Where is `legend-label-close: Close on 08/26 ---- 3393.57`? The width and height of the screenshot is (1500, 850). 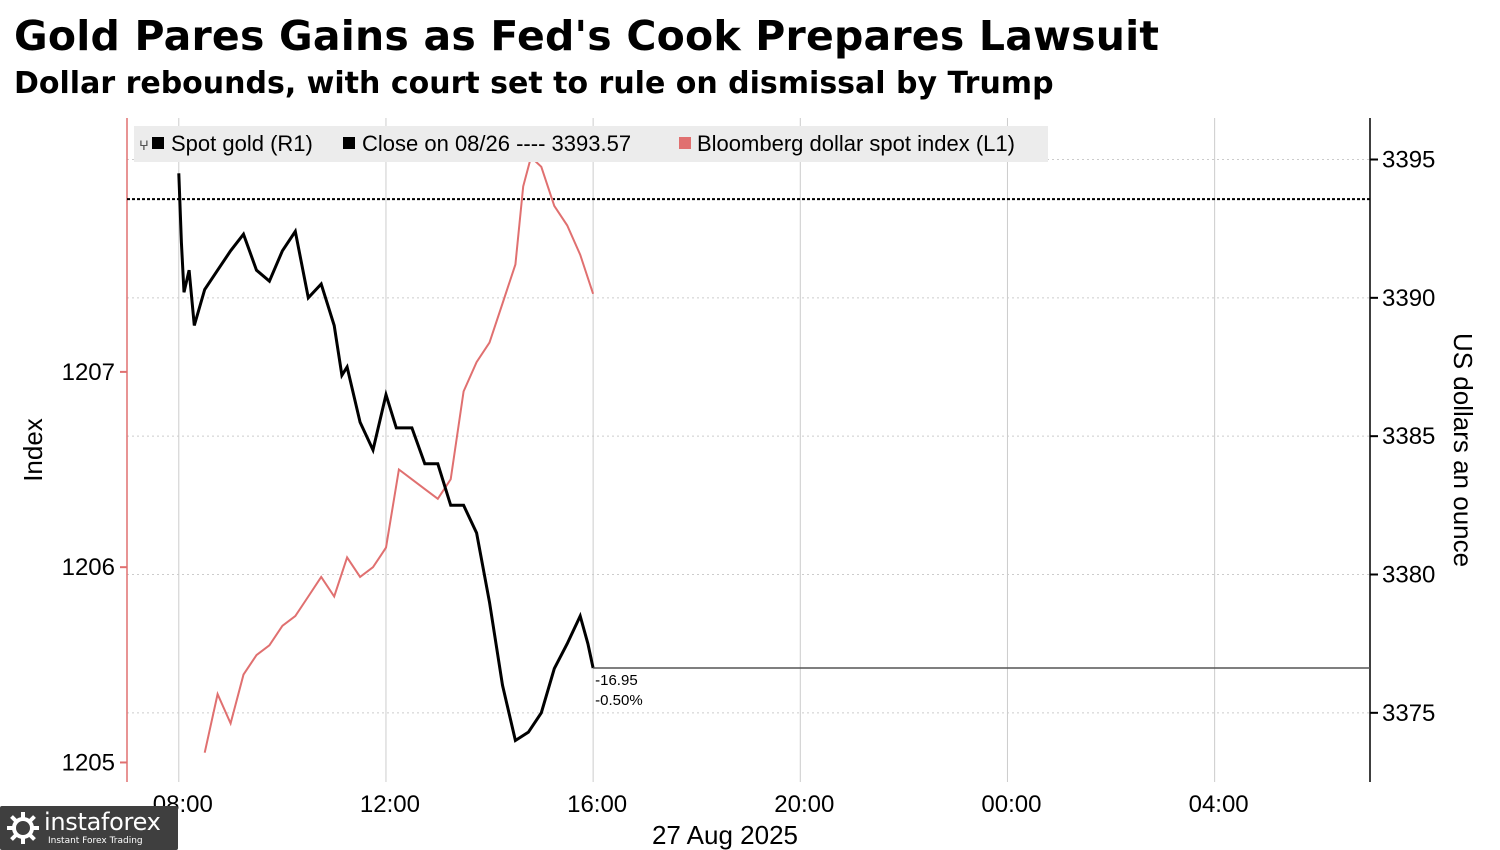 legend-label-close: Close on 08/26 ---- 3393.57 is located at coordinates (496, 143).